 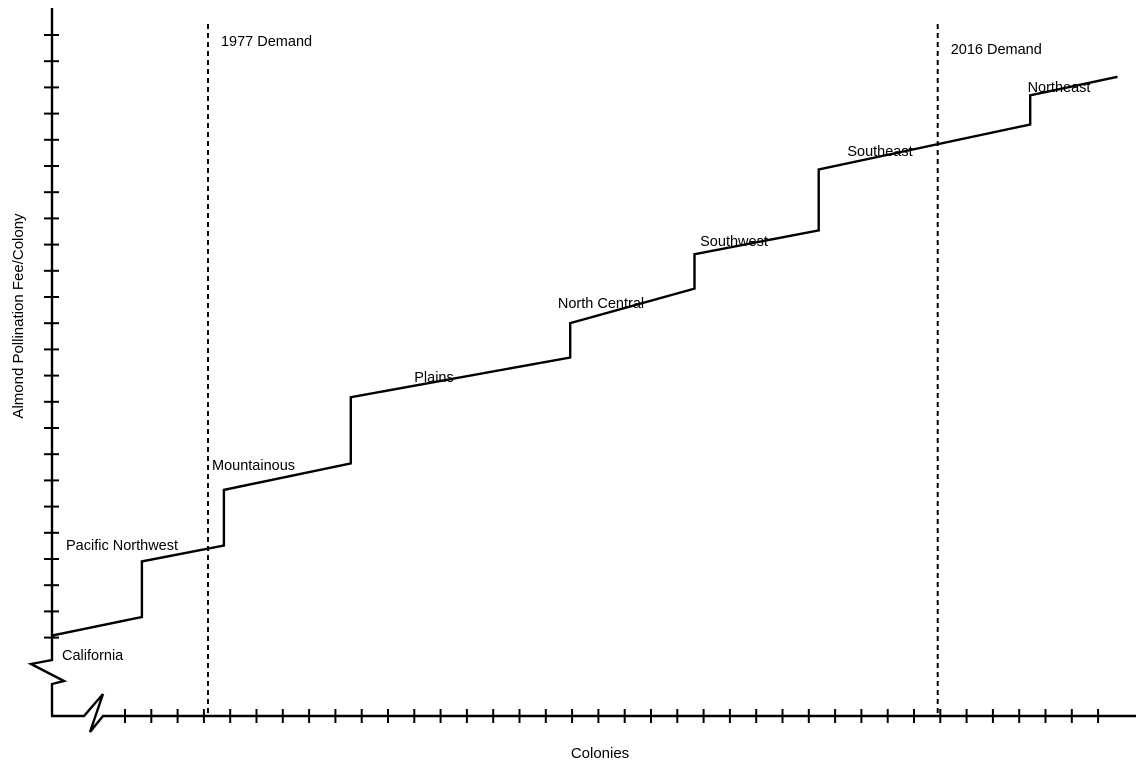 I want to click on demand-label: 1977 Demand, so click(x=266, y=42).